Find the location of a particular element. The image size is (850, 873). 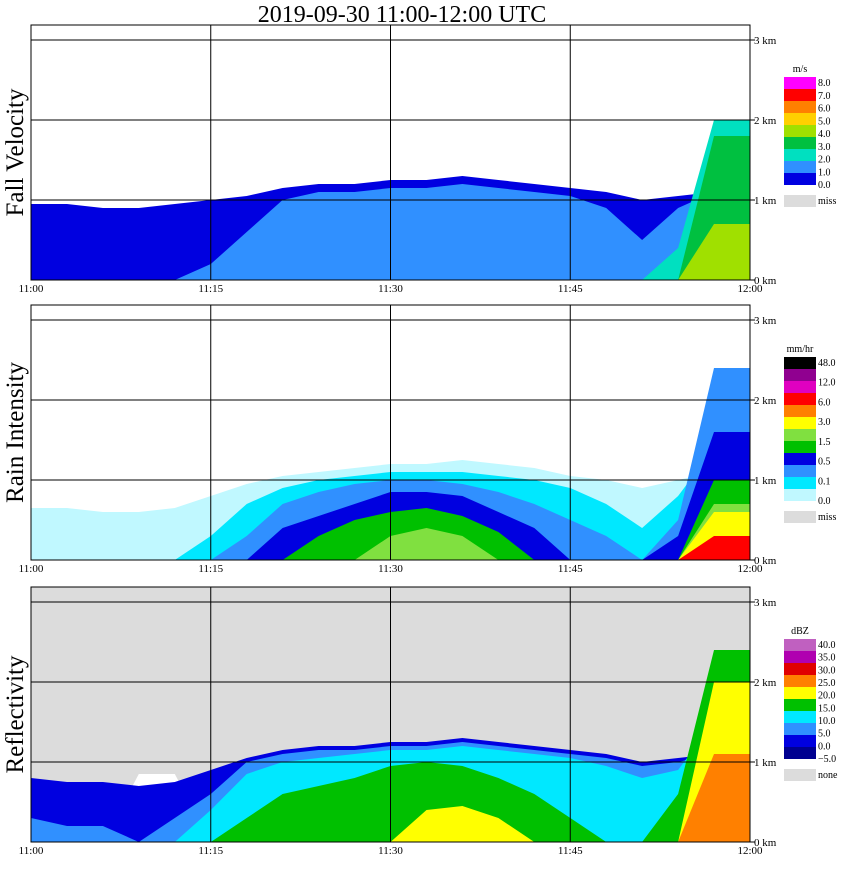

legend-unit: dBZ is located at coordinates (800, 631).